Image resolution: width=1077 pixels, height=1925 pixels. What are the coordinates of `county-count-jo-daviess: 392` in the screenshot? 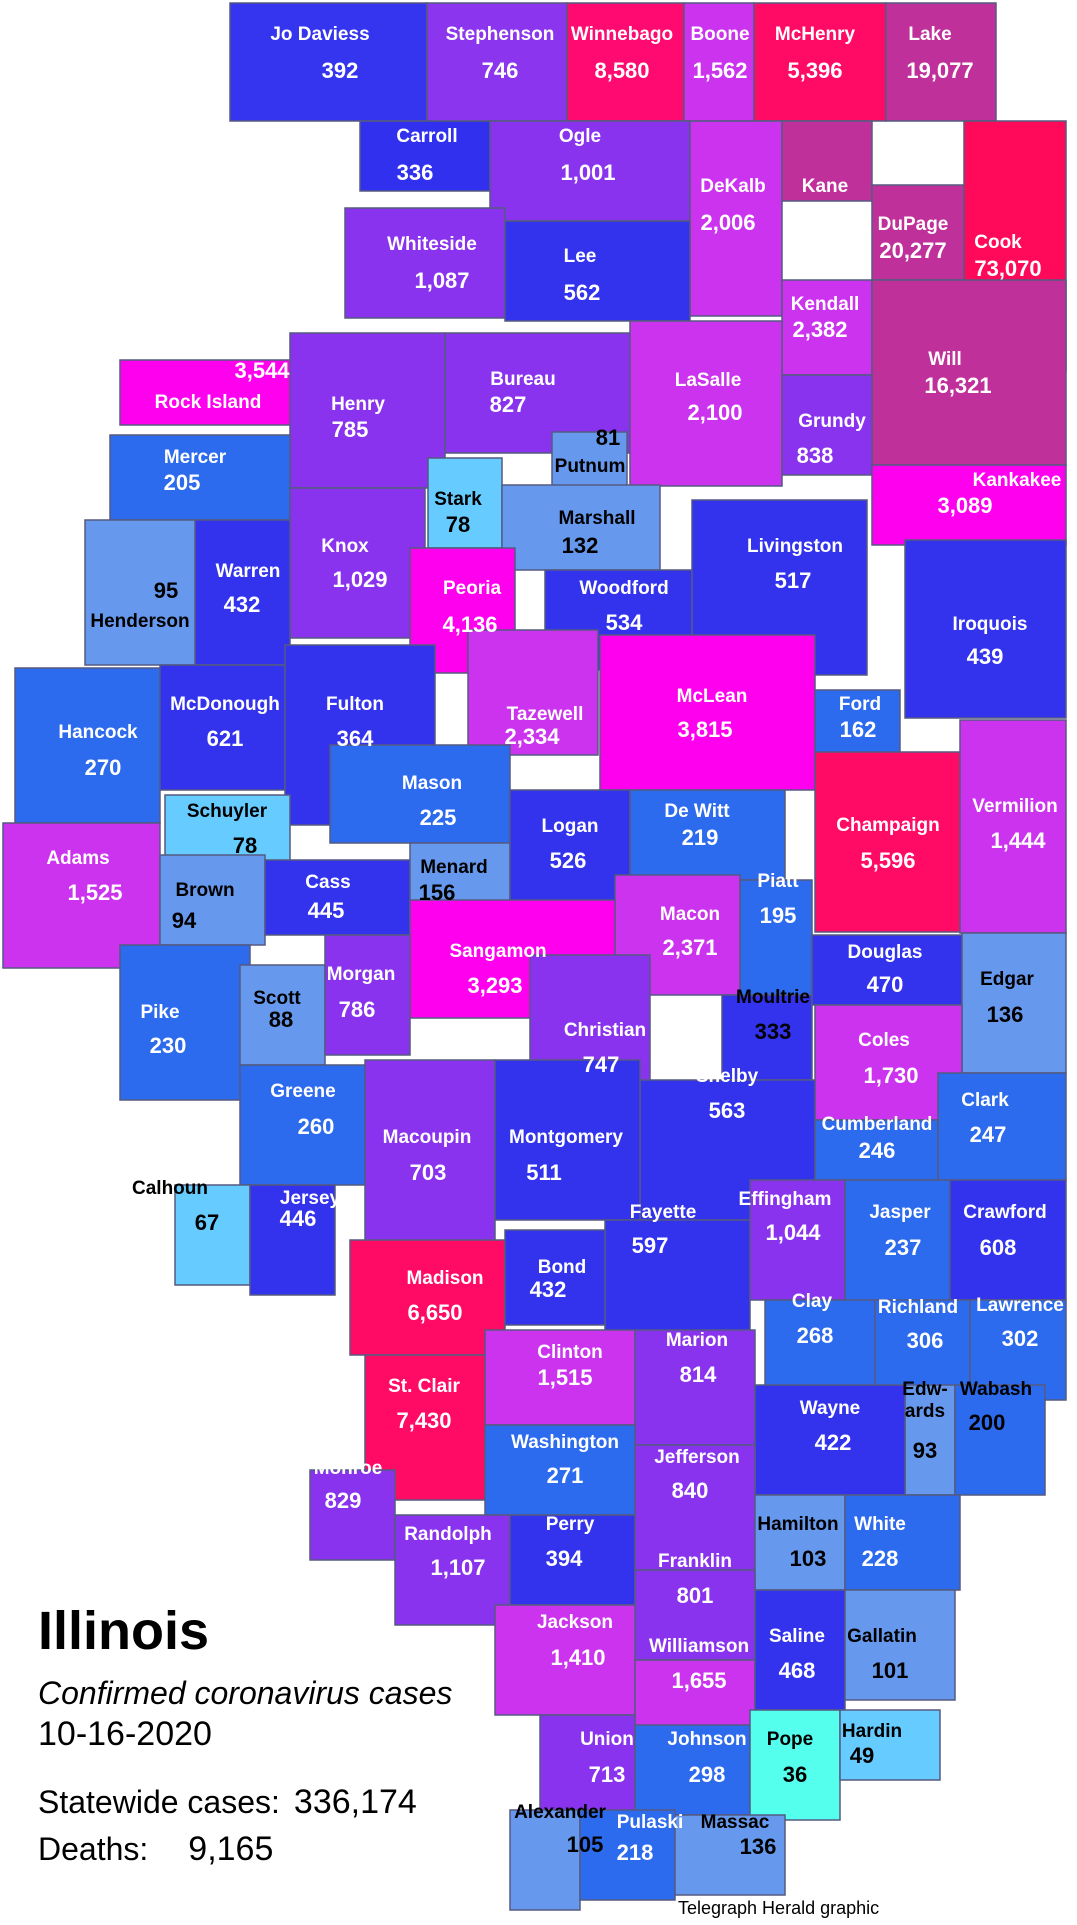 It's located at (340, 70).